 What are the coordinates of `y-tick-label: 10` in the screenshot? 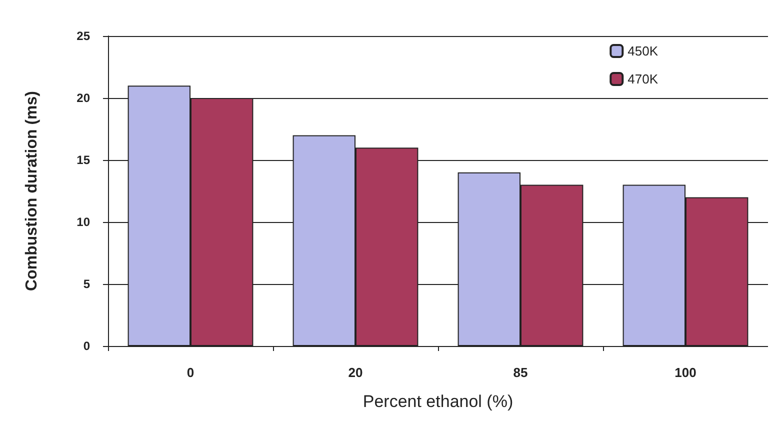 It's located at (83, 222).